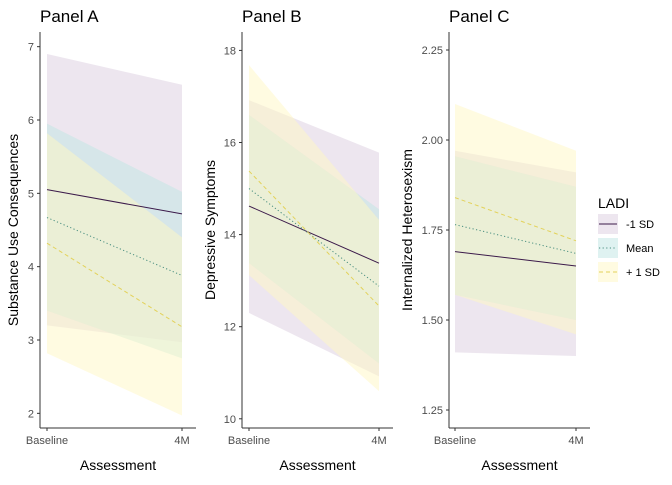 This screenshot has height=485, width=672. Describe the element at coordinates (230, 51) in the screenshot. I see `y-tick-label: 18` at that location.